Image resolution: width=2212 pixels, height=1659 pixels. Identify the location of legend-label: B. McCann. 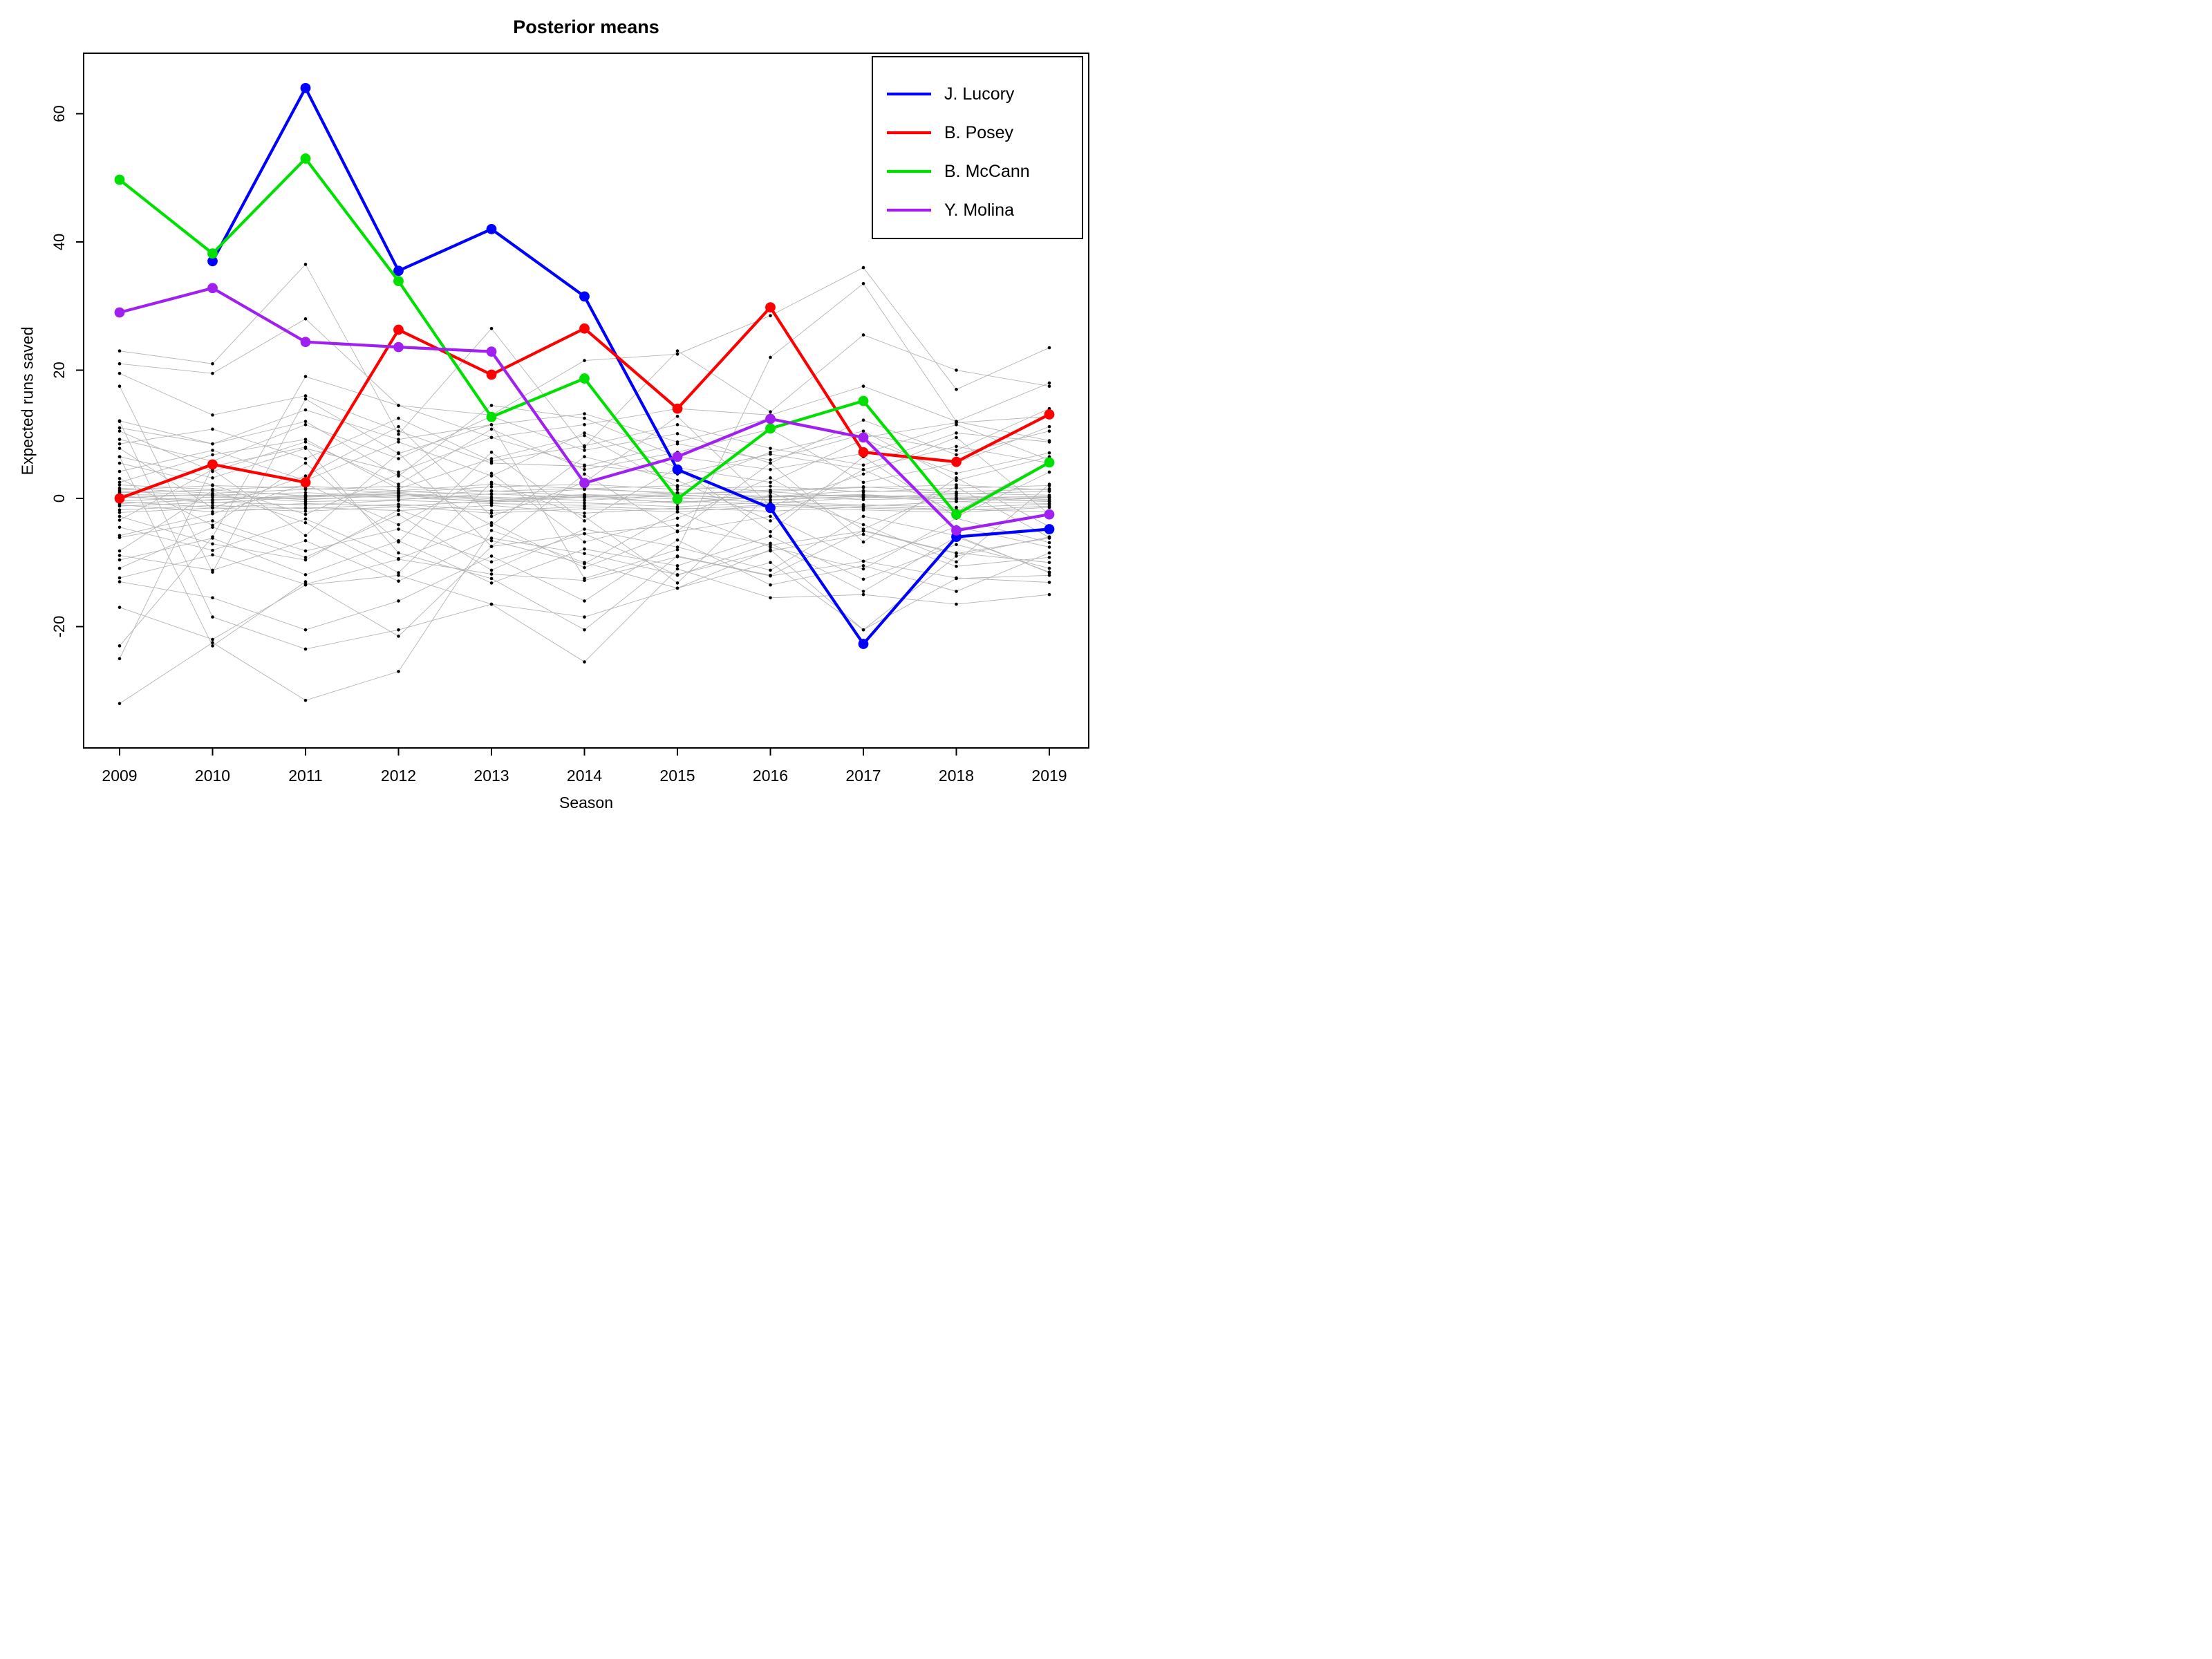
(987, 171).